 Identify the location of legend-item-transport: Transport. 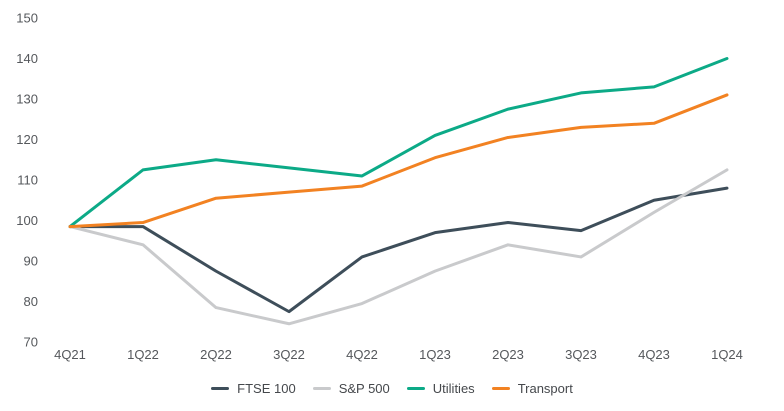
(532, 388).